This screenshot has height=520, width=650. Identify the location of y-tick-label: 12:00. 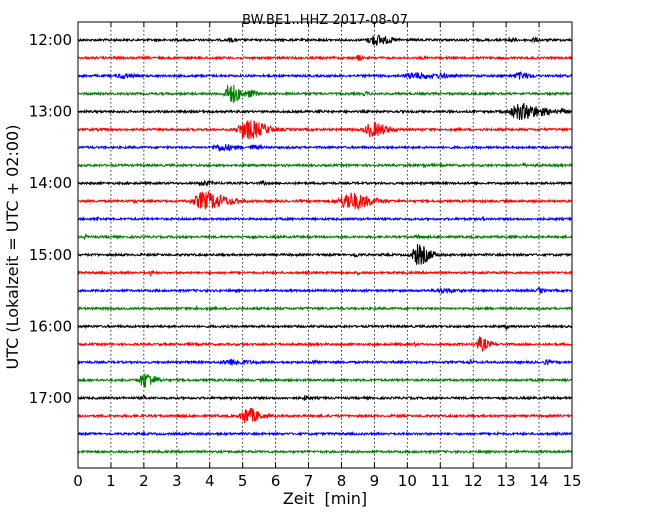
(50, 40).